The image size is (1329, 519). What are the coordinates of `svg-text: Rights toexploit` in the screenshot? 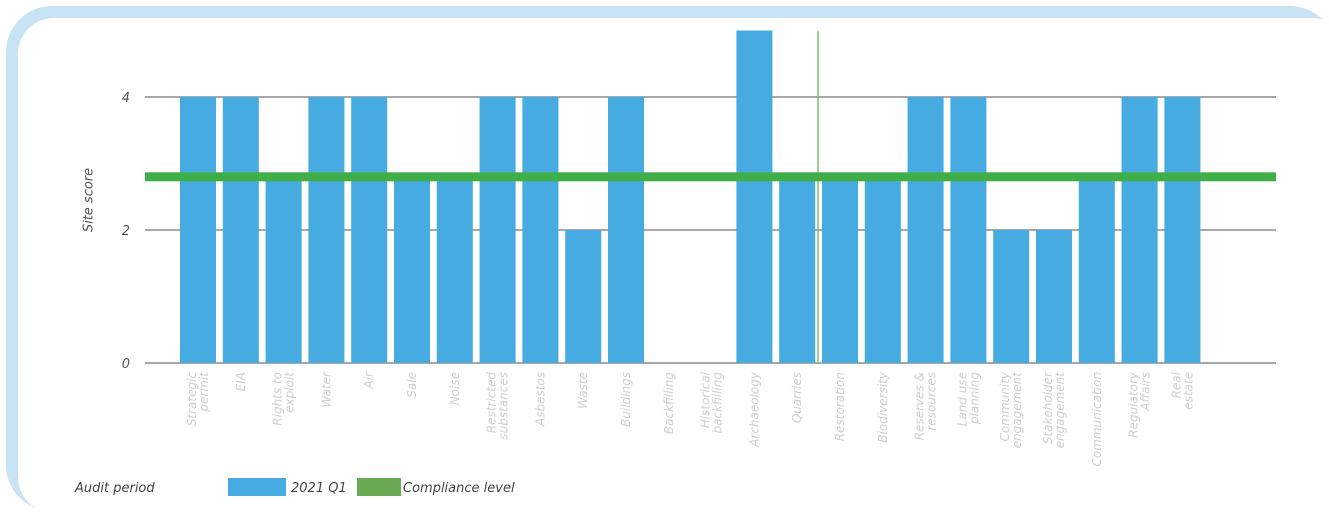 It's located at (284, 398).